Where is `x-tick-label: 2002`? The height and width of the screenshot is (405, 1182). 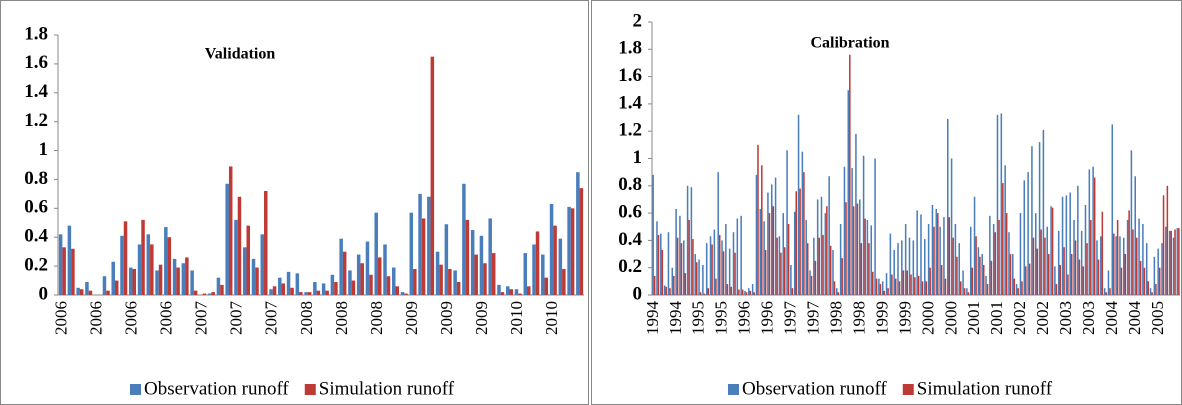 x-tick-label: 2002 is located at coordinates (1019, 318).